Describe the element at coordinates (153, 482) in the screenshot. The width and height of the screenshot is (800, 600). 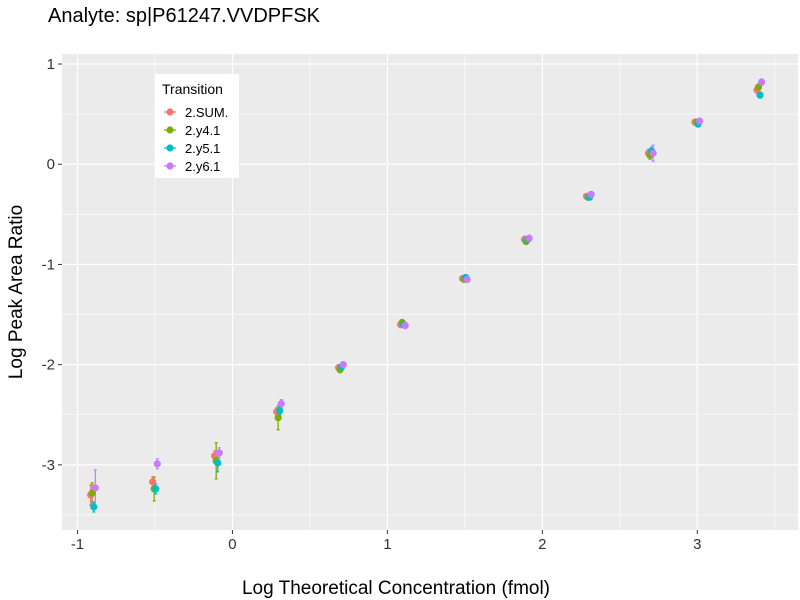
I see `data-point-2-sum` at that location.